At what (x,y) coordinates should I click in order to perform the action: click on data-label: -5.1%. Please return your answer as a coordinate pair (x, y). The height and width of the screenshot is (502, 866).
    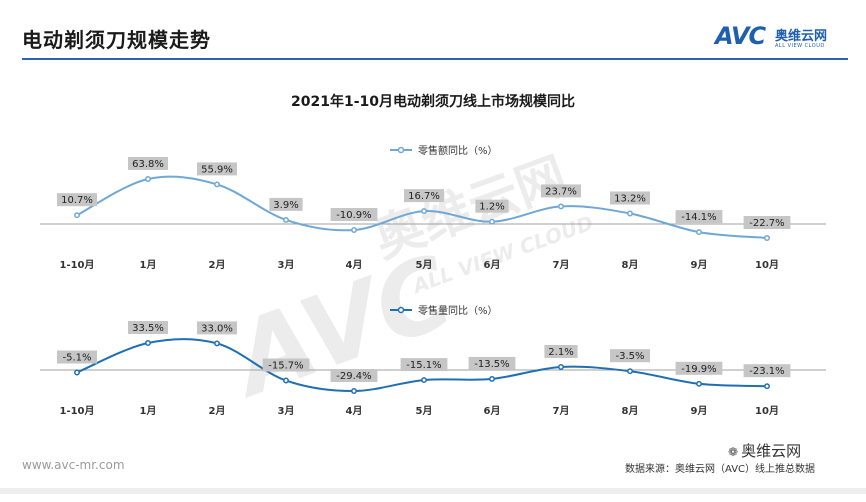
    Looking at the image, I should click on (76, 358).